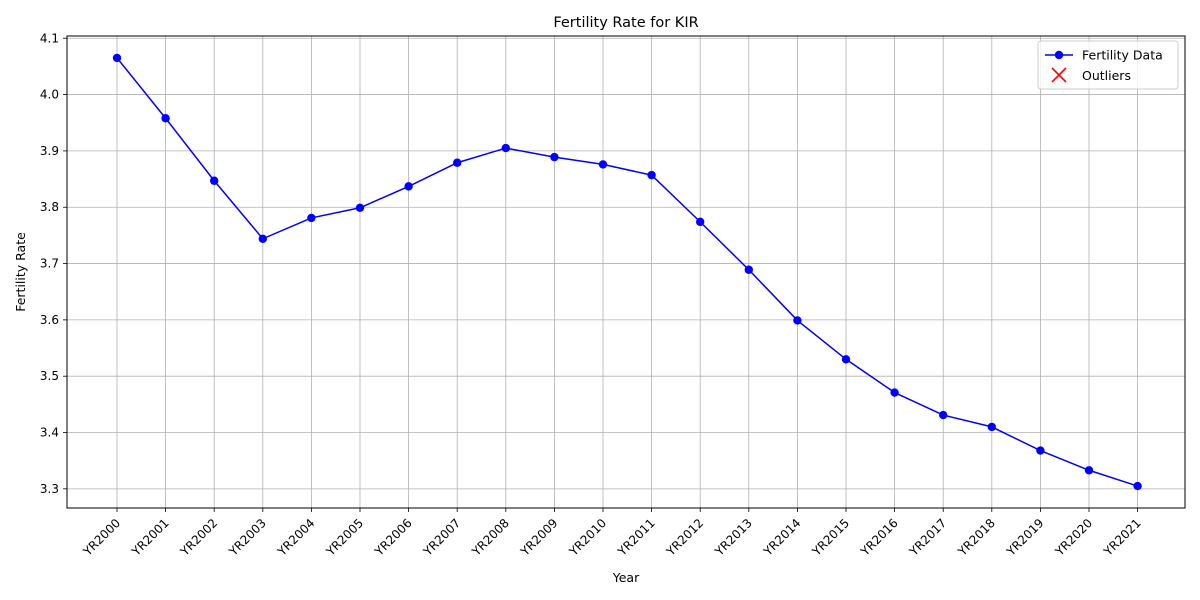  Describe the element at coordinates (1122, 55) in the screenshot. I see `legend-label-fertility: Fertility Data` at that location.